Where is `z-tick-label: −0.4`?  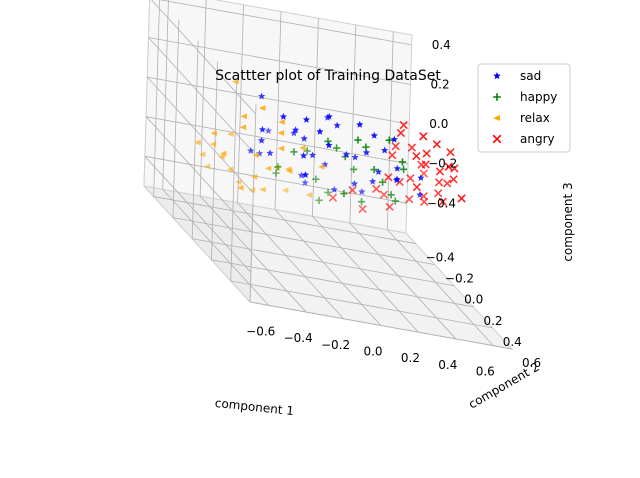
z-tick-label: −0.4 is located at coordinates (441, 203).